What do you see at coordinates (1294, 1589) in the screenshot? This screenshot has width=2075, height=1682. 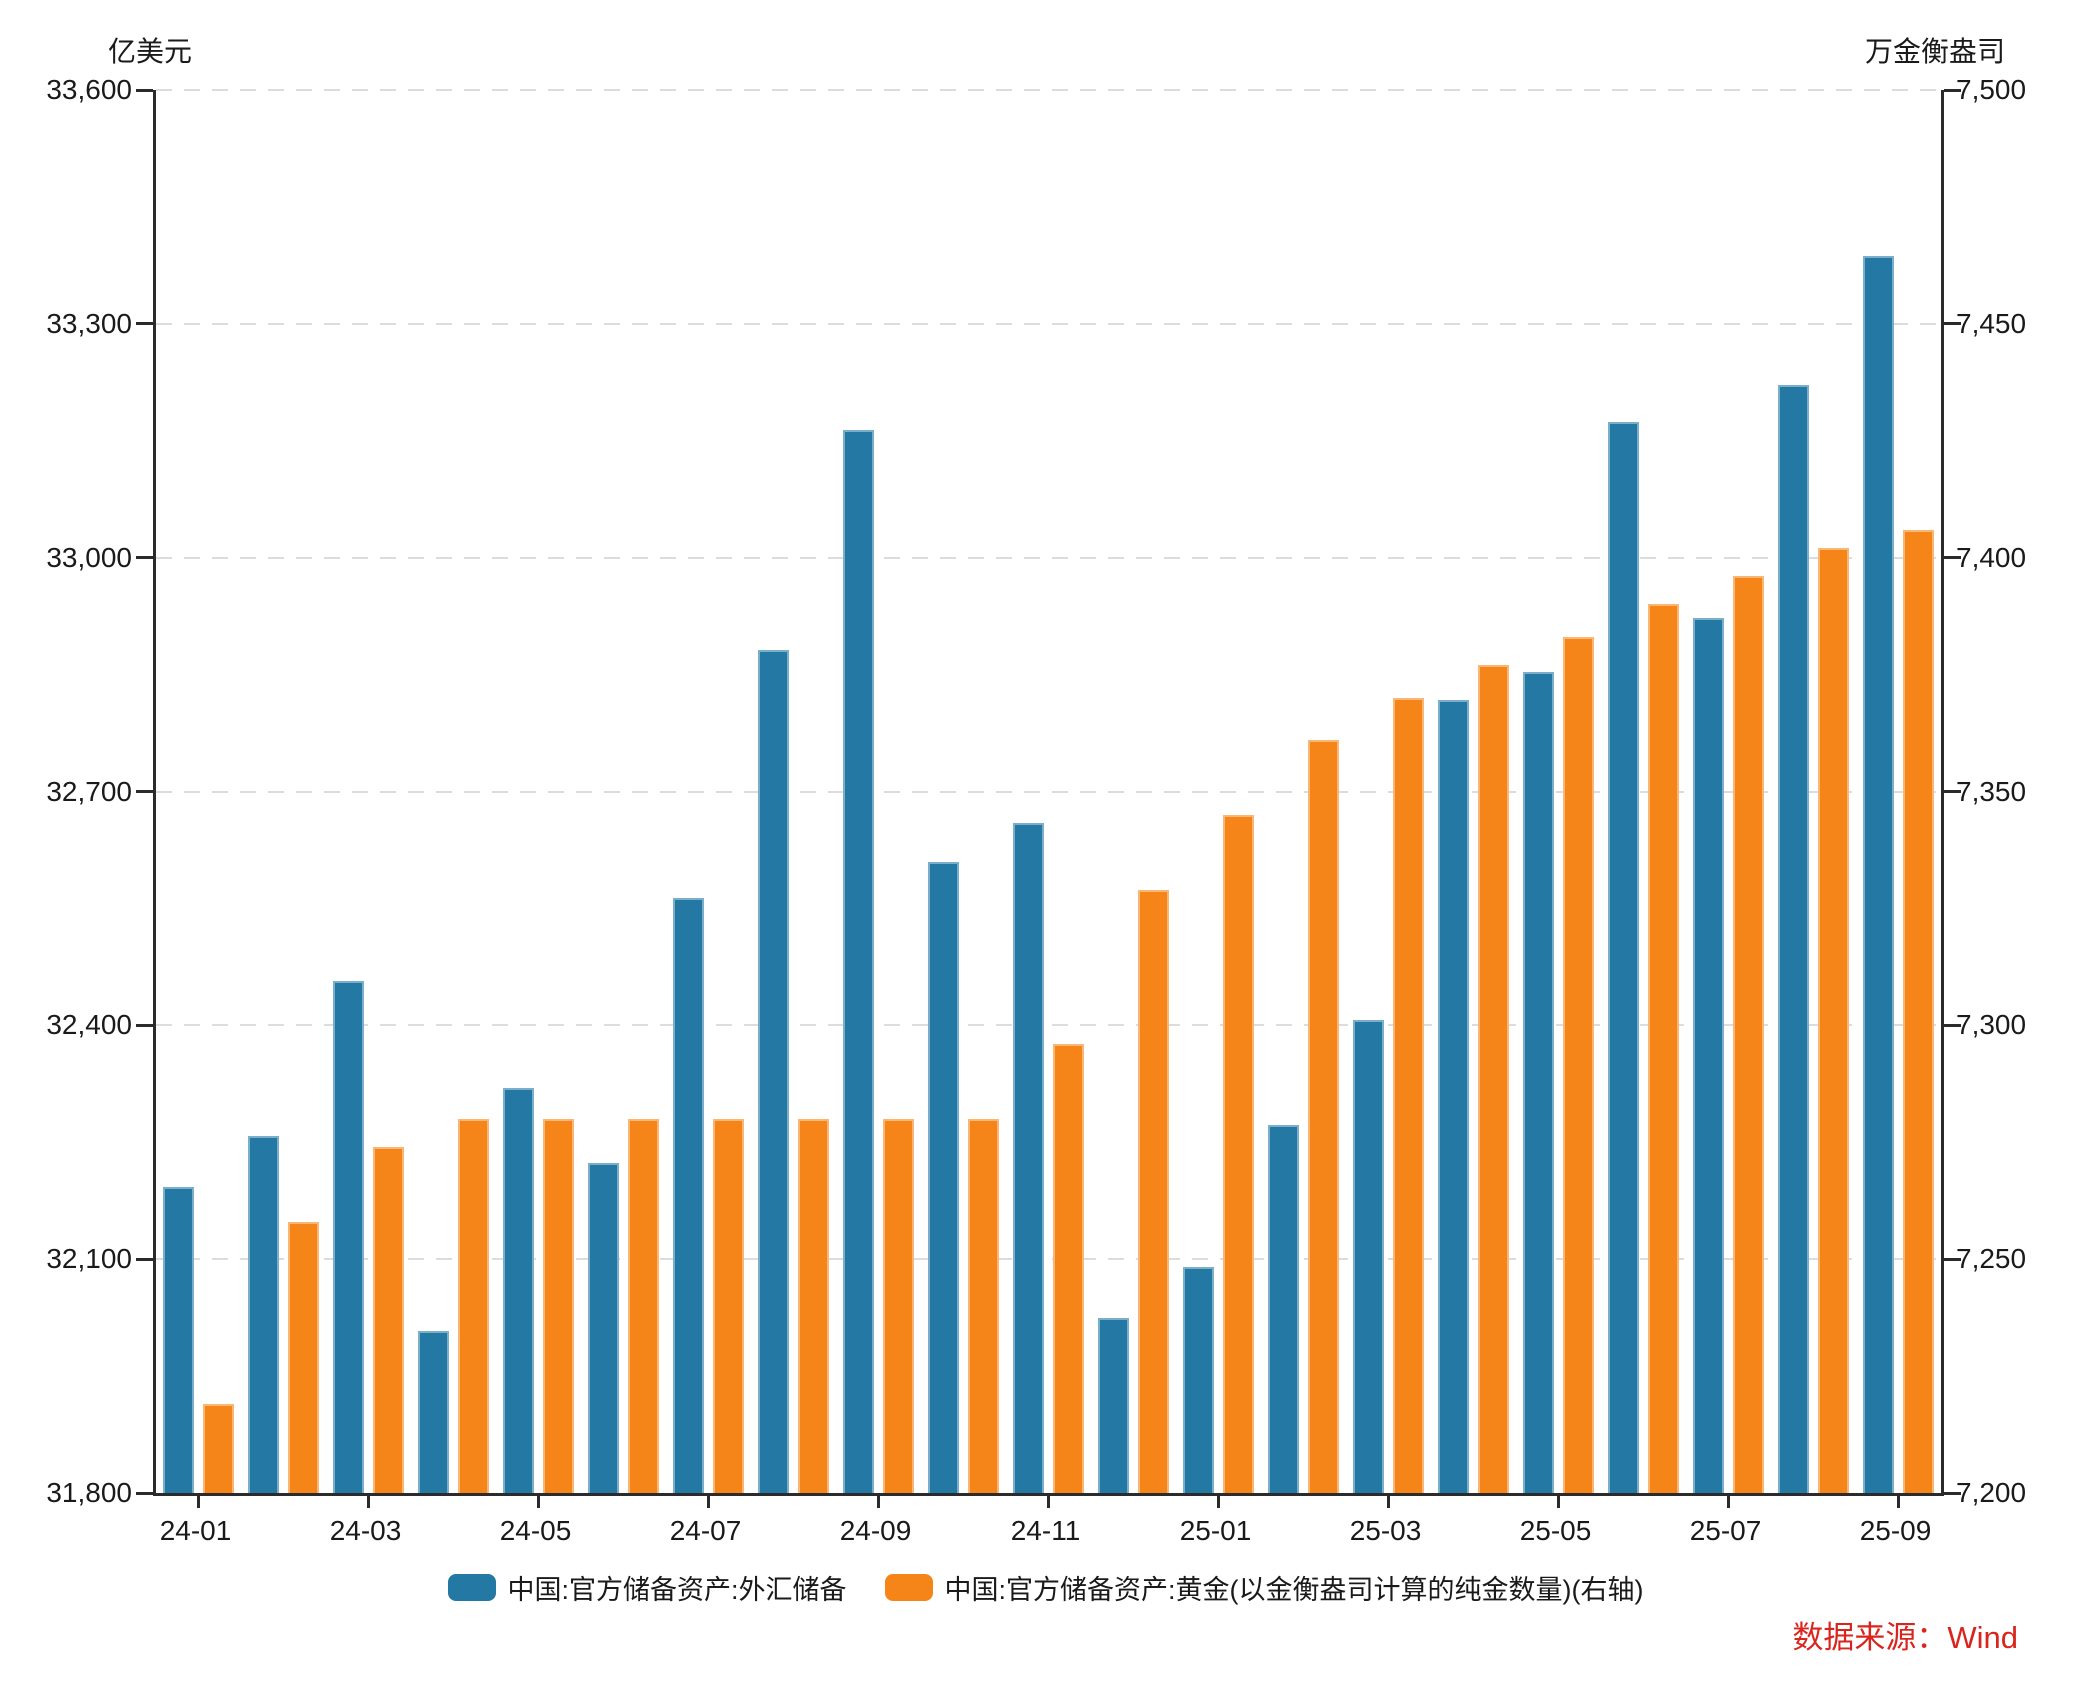 I see `legend-label-gold: 中国:官方储备资产:黄金(以金衡盎司计算的纯金数量)(右轴)` at bounding box center [1294, 1589].